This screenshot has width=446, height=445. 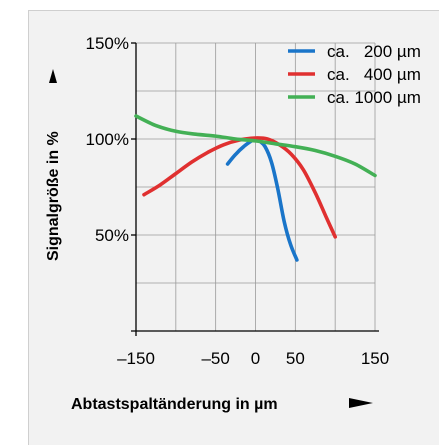 What do you see at coordinates (107, 139) in the screenshot?
I see `y-tick-label-1: 100%` at bounding box center [107, 139].